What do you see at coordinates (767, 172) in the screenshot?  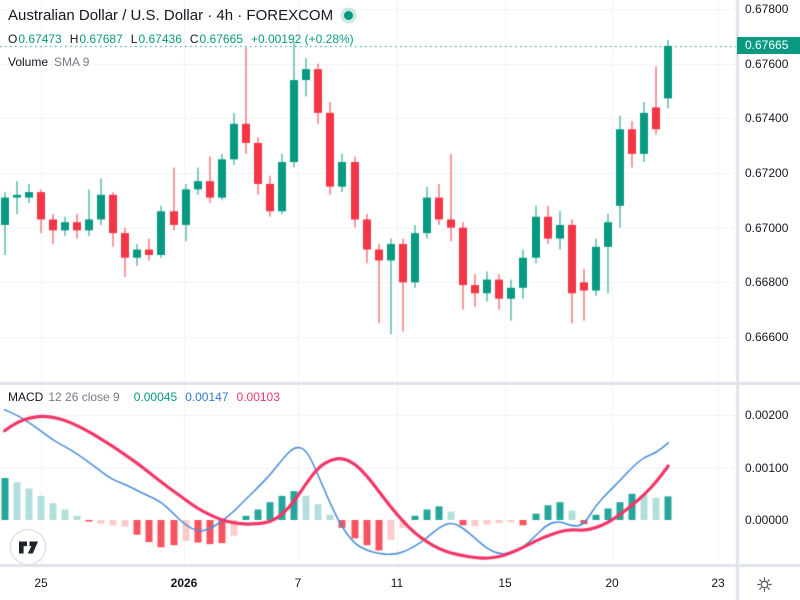 I see `price-axis-label: 0.67200` at bounding box center [767, 172].